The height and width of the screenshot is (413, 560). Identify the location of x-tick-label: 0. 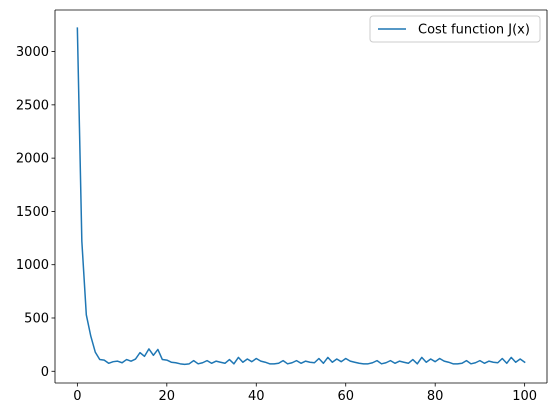
(77, 396).